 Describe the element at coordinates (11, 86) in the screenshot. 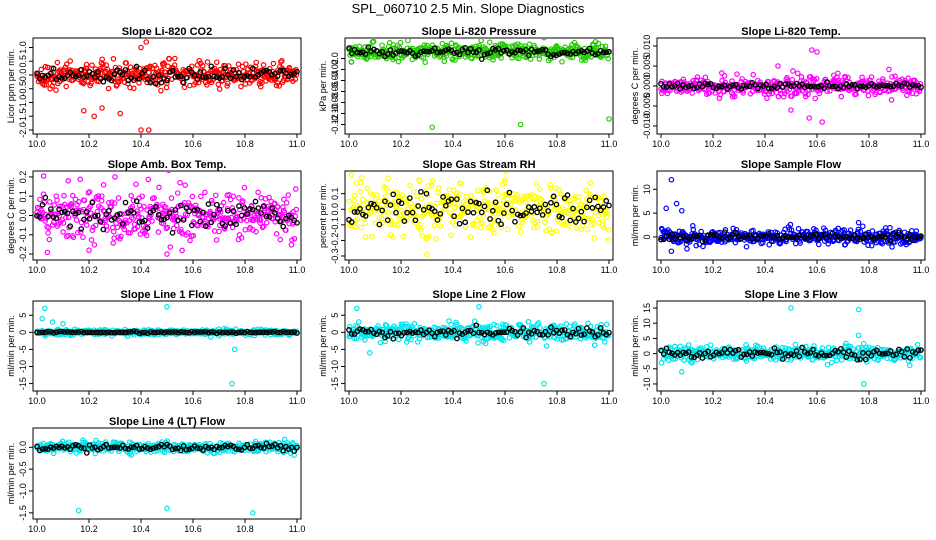

I see `y-axis-label: Licor ppm per min.` at that location.